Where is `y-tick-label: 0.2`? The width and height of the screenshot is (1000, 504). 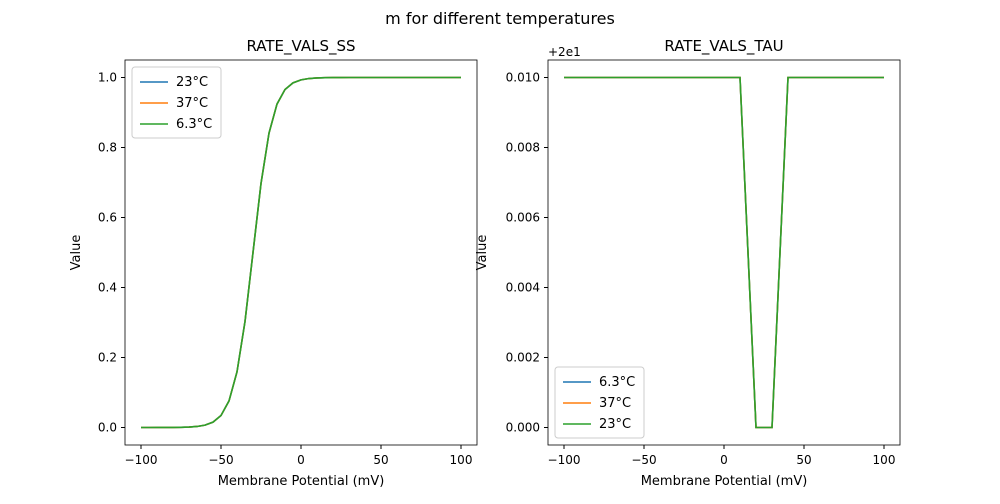 y-tick-label: 0.2 is located at coordinates (107, 358).